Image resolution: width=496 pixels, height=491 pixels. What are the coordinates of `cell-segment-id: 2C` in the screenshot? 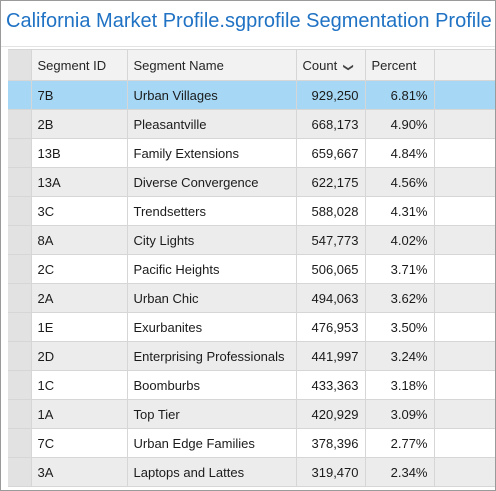 It's located at (79, 269).